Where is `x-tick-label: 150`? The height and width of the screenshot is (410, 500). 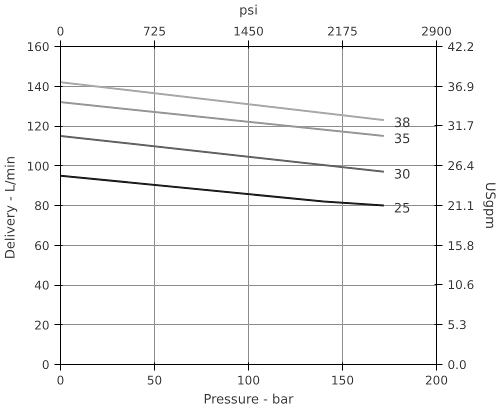 x-tick-label: 150 is located at coordinates (342, 381).